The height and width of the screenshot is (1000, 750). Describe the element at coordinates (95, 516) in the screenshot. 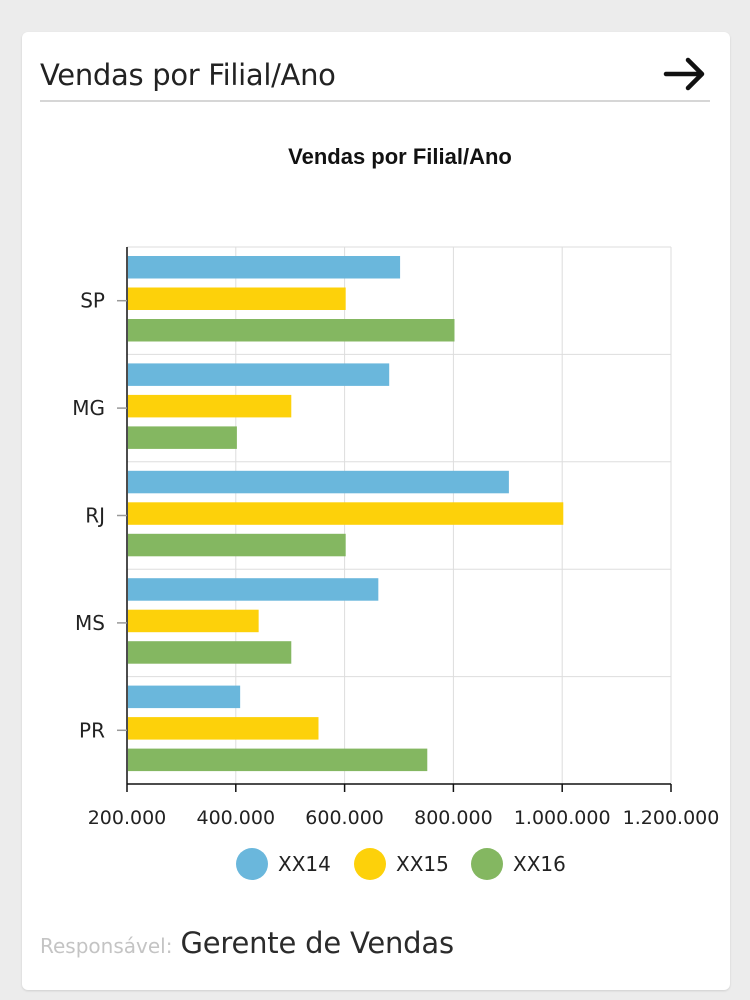

I see `y-category-label: RJ` at that location.